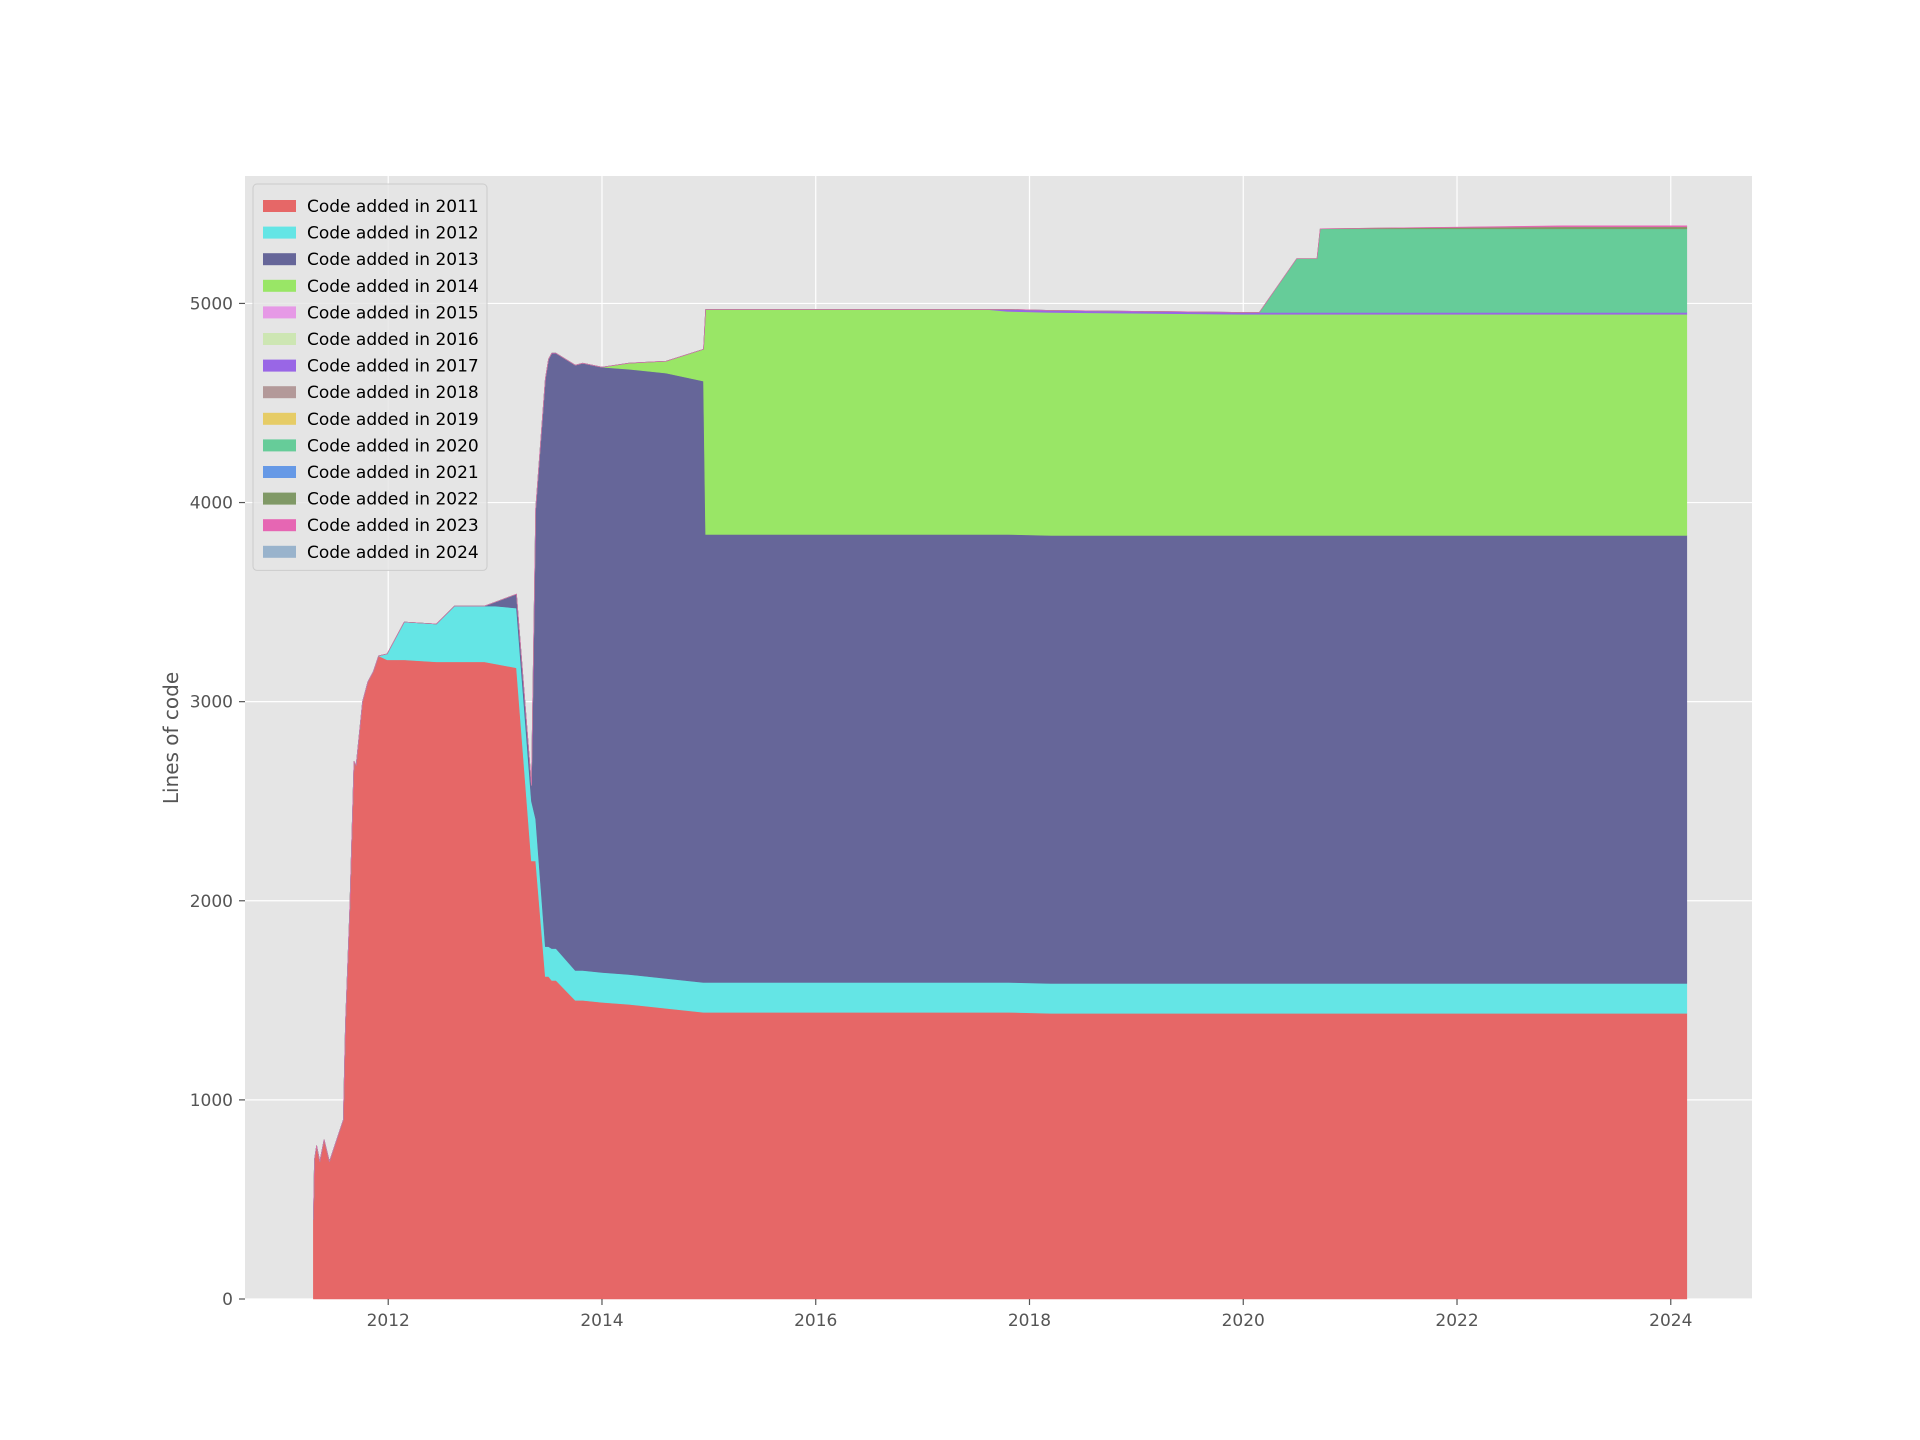 The height and width of the screenshot is (1440, 1920). What do you see at coordinates (393, 340) in the screenshot?
I see `legend-label: Code added in 2016` at bounding box center [393, 340].